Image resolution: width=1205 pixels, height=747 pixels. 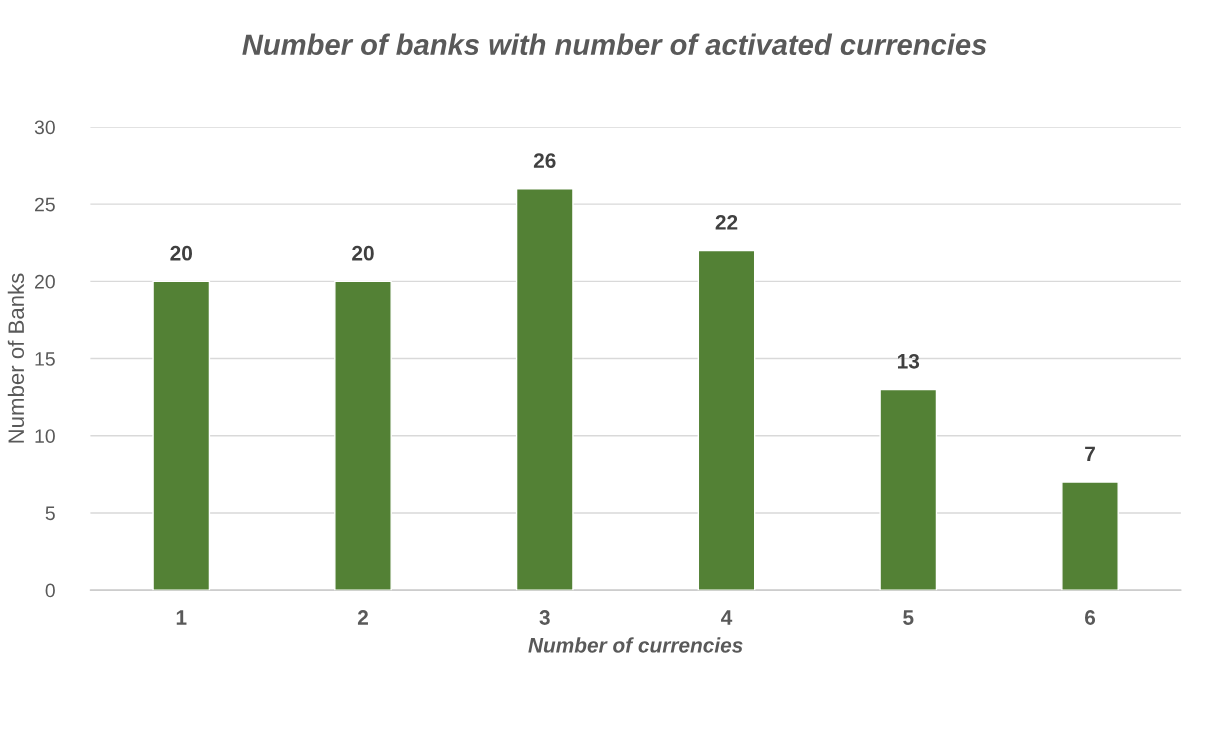 I want to click on data-label: 13, so click(x=909, y=361).